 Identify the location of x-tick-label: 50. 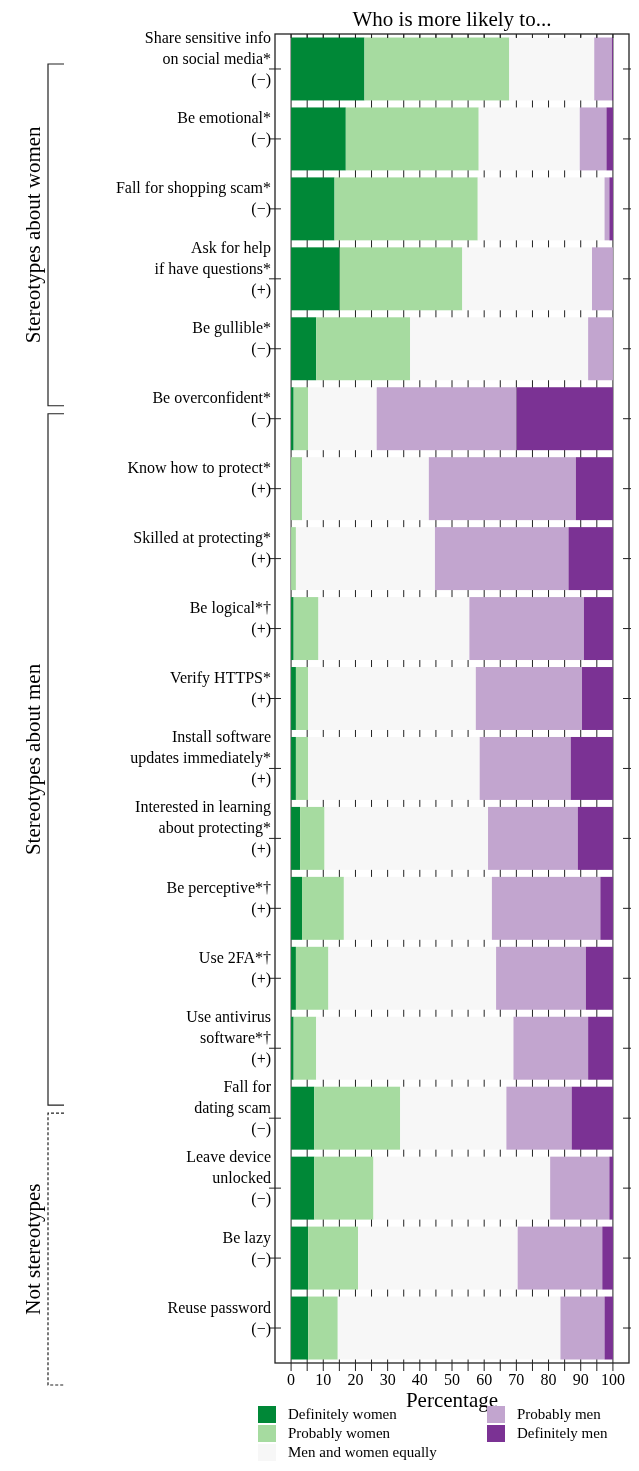
(452, 1379).